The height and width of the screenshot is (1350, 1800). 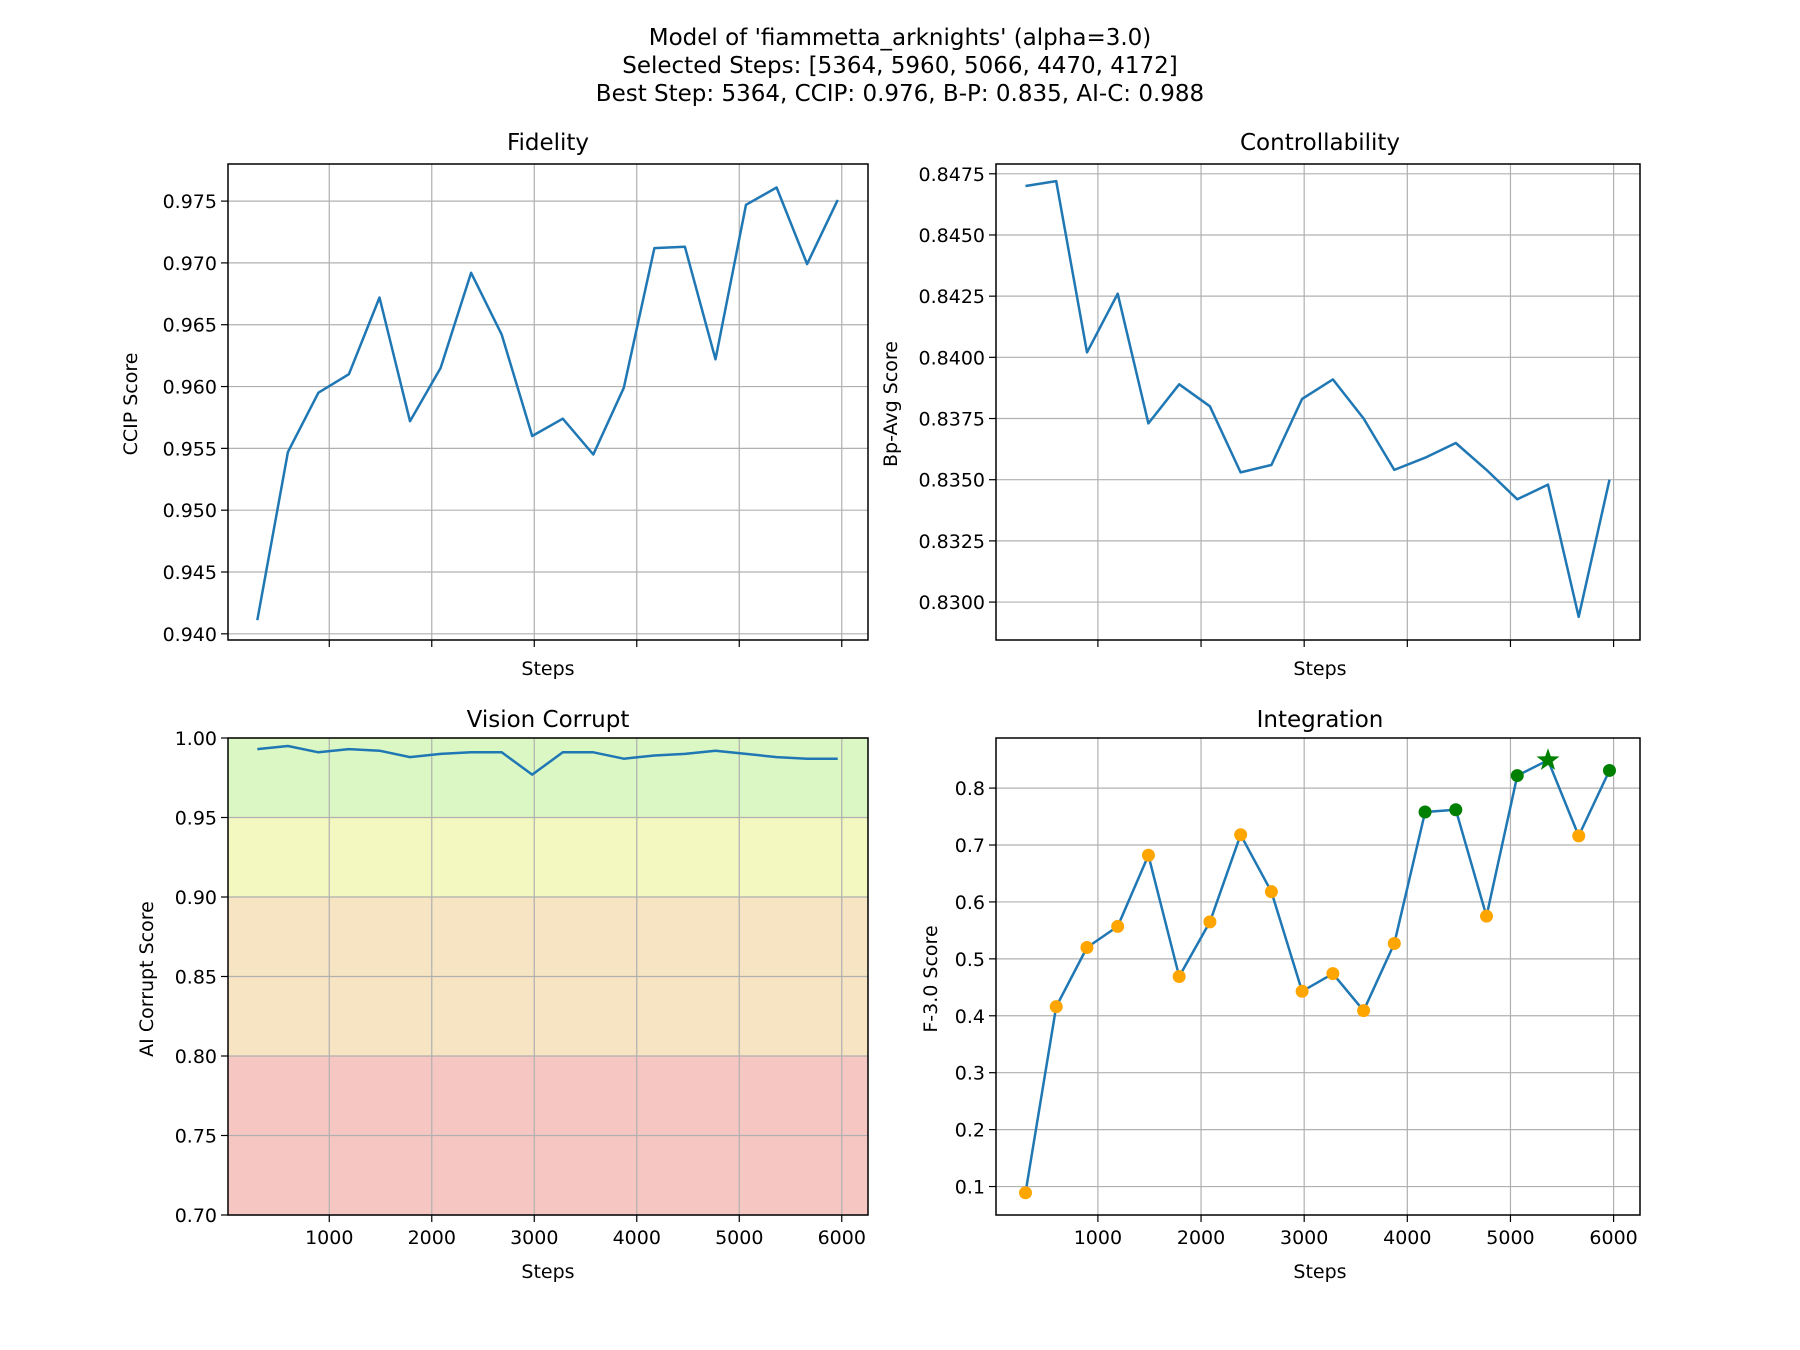 I want to click on controllability-ylabel: Bp-Avg Score, so click(x=891, y=404).